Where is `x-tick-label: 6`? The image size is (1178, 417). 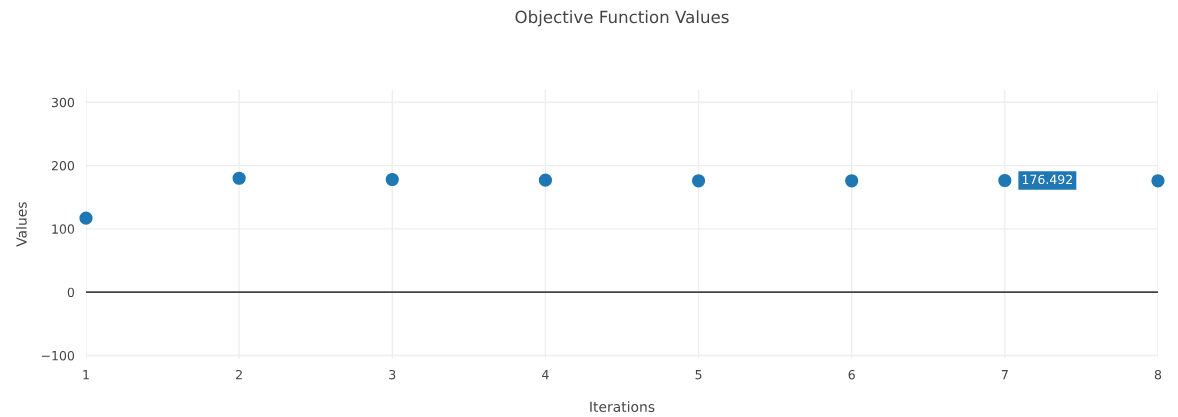 x-tick-label: 6 is located at coordinates (851, 374).